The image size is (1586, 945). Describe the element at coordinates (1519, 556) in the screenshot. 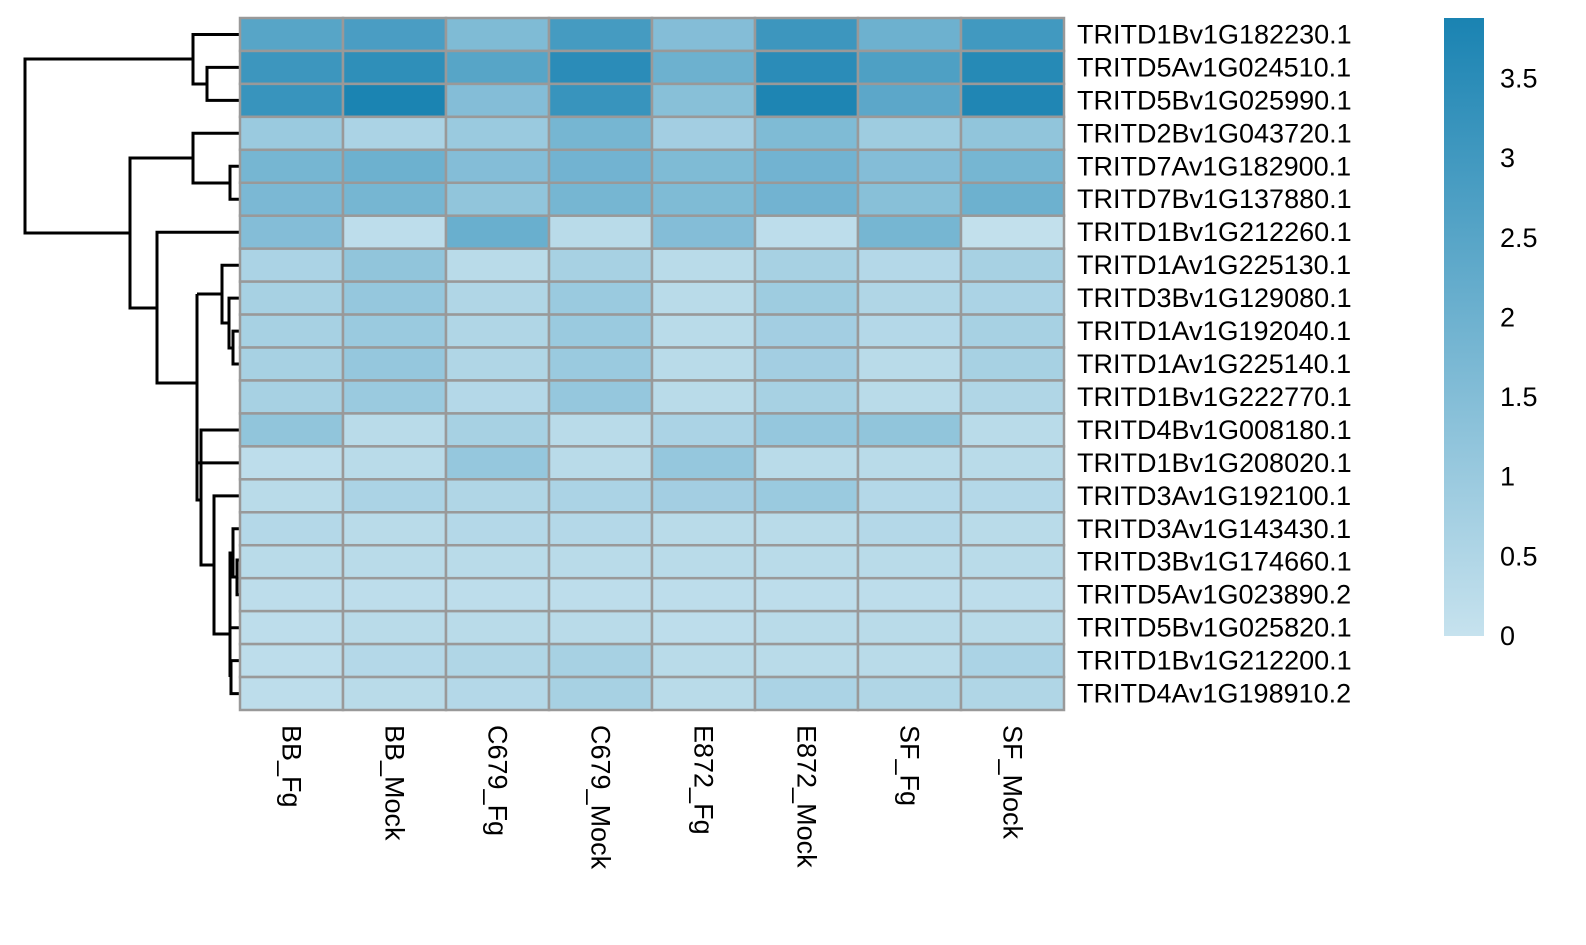

I see `colorbar-tick-label: 0.5` at that location.